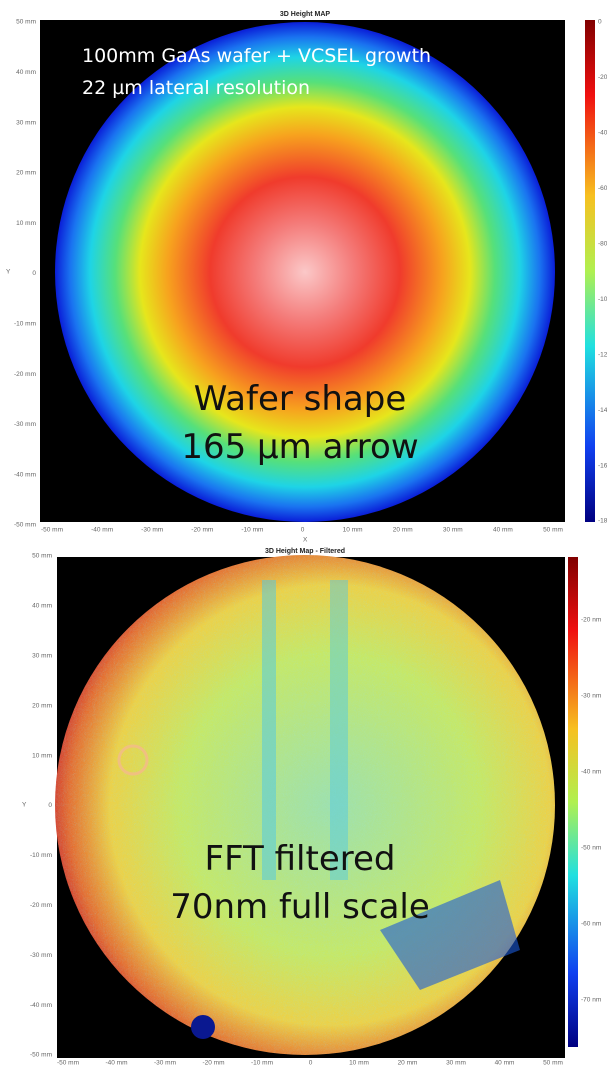  I want to click on annotation: Wafer shape, so click(300, 399).